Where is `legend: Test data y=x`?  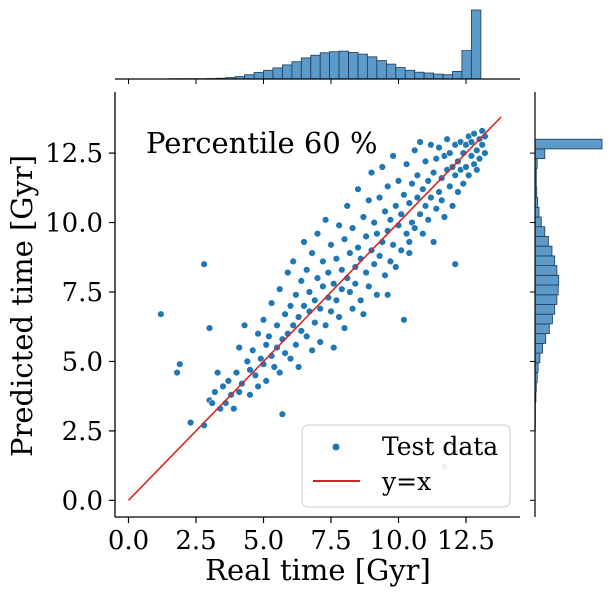 legend: Test data y=x is located at coordinates (406, 466).